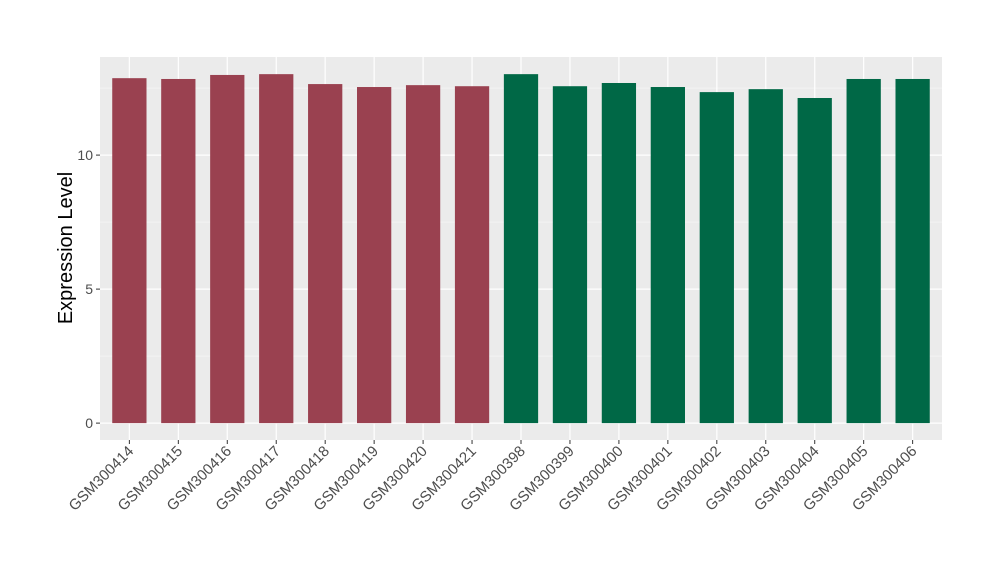 The height and width of the screenshot is (580, 1000). I want to click on bar-GSM300406, so click(912, 251).